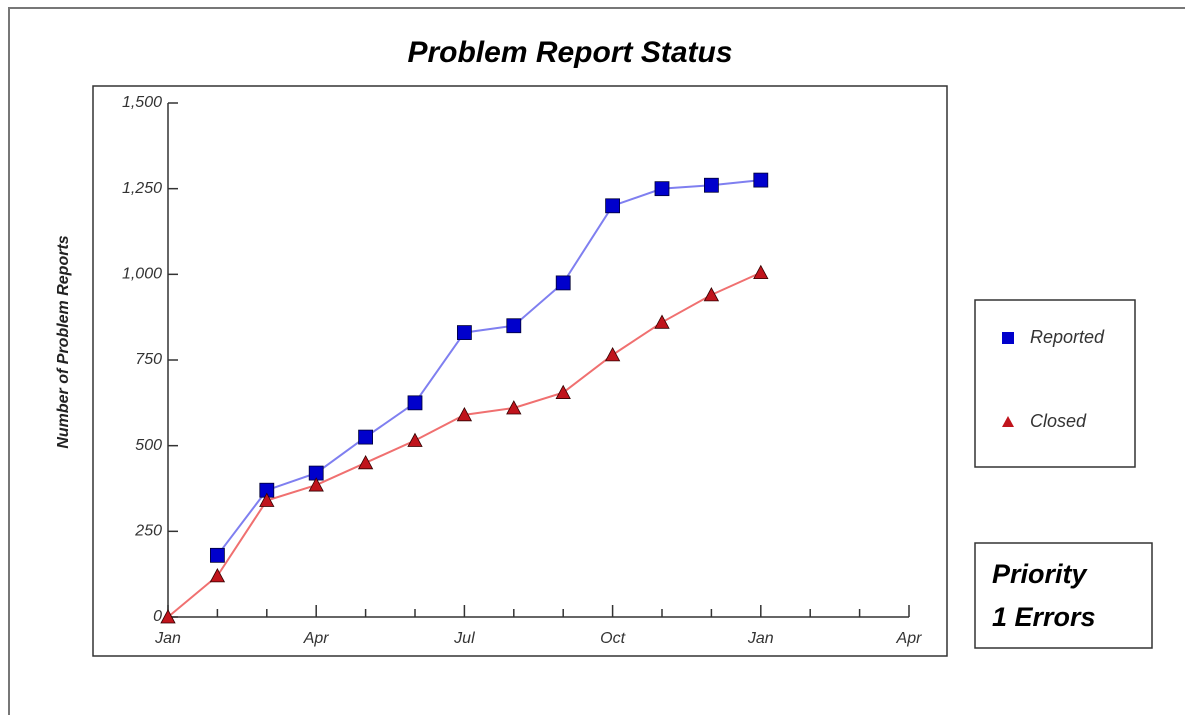 The height and width of the screenshot is (720, 1185). I want to click on x-tick-label: Oct, so click(612, 638).